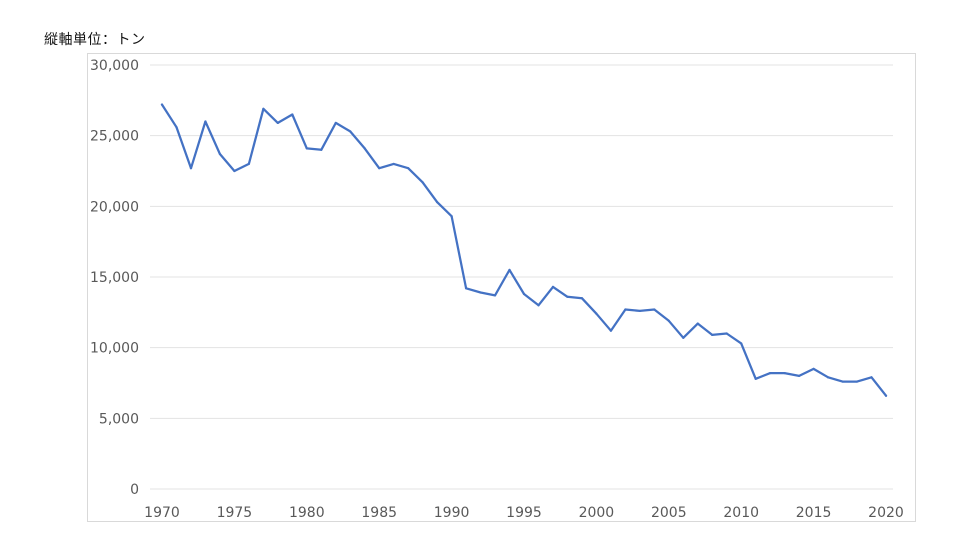 Image resolution: width=960 pixels, height=557 pixels. I want to click on x-tick-label: 1985, so click(379, 513).